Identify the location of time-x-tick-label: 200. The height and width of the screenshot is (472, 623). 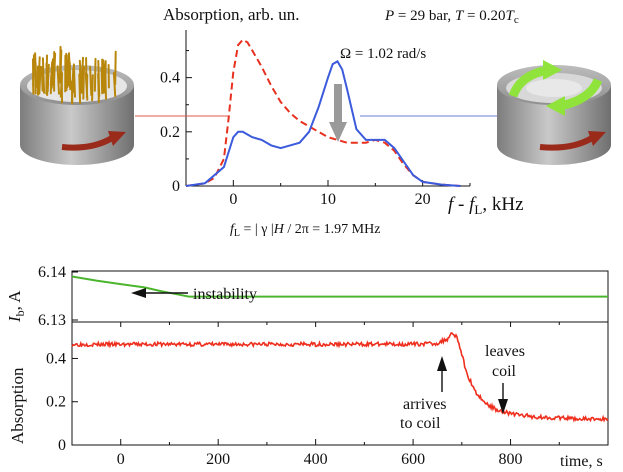
(218, 459).